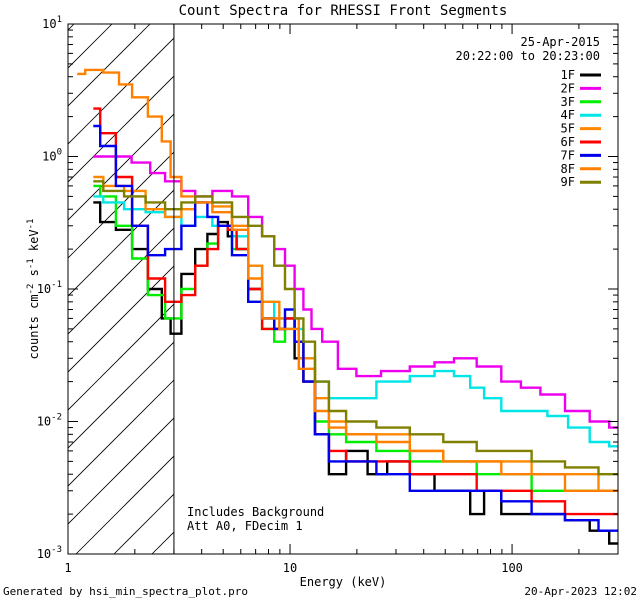 This screenshot has width=640, height=600. I want to click on legend-label-3F: 3F, so click(568, 102).